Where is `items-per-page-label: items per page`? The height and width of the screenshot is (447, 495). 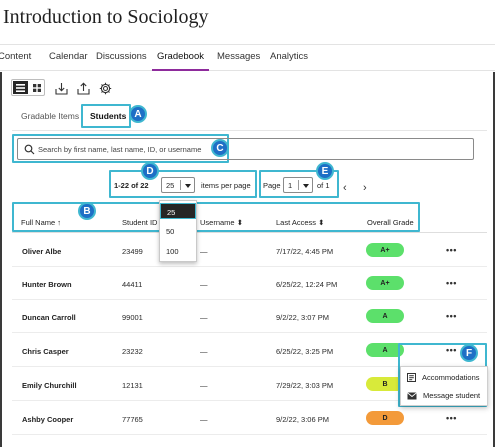
items-per-page-label: items per page is located at coordinates (226, 185).